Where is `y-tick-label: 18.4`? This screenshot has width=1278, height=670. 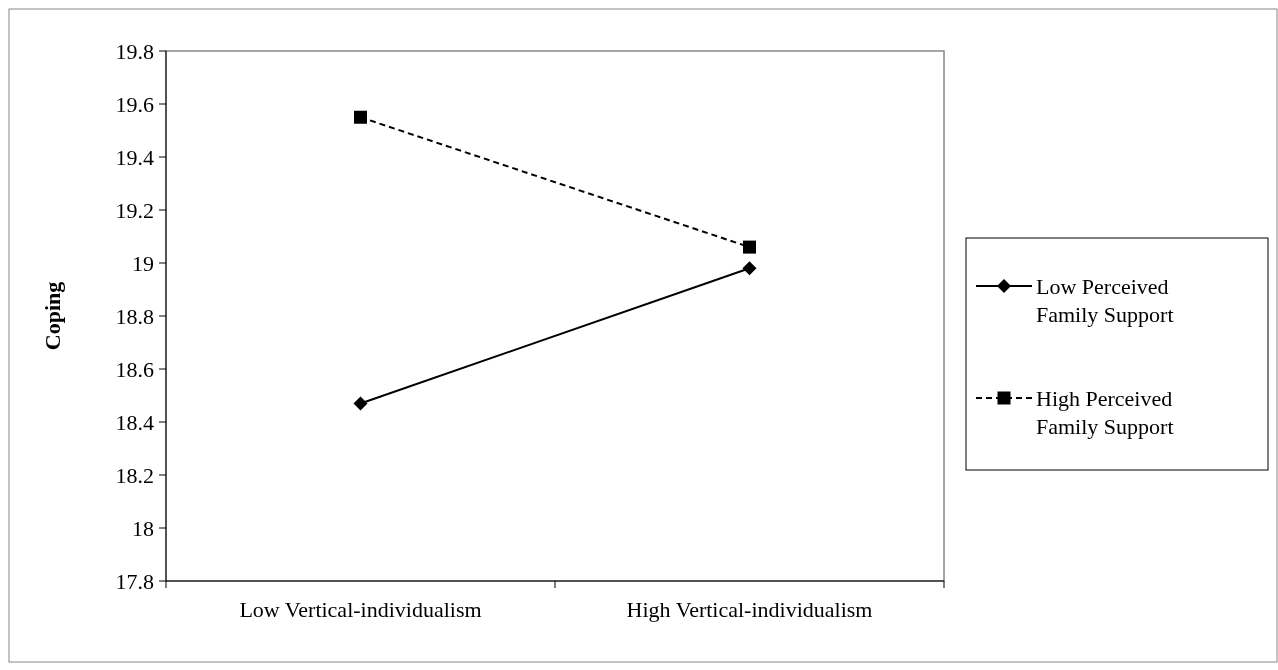 y-tick-label: 18.4 is located at coordinates (134, 422).